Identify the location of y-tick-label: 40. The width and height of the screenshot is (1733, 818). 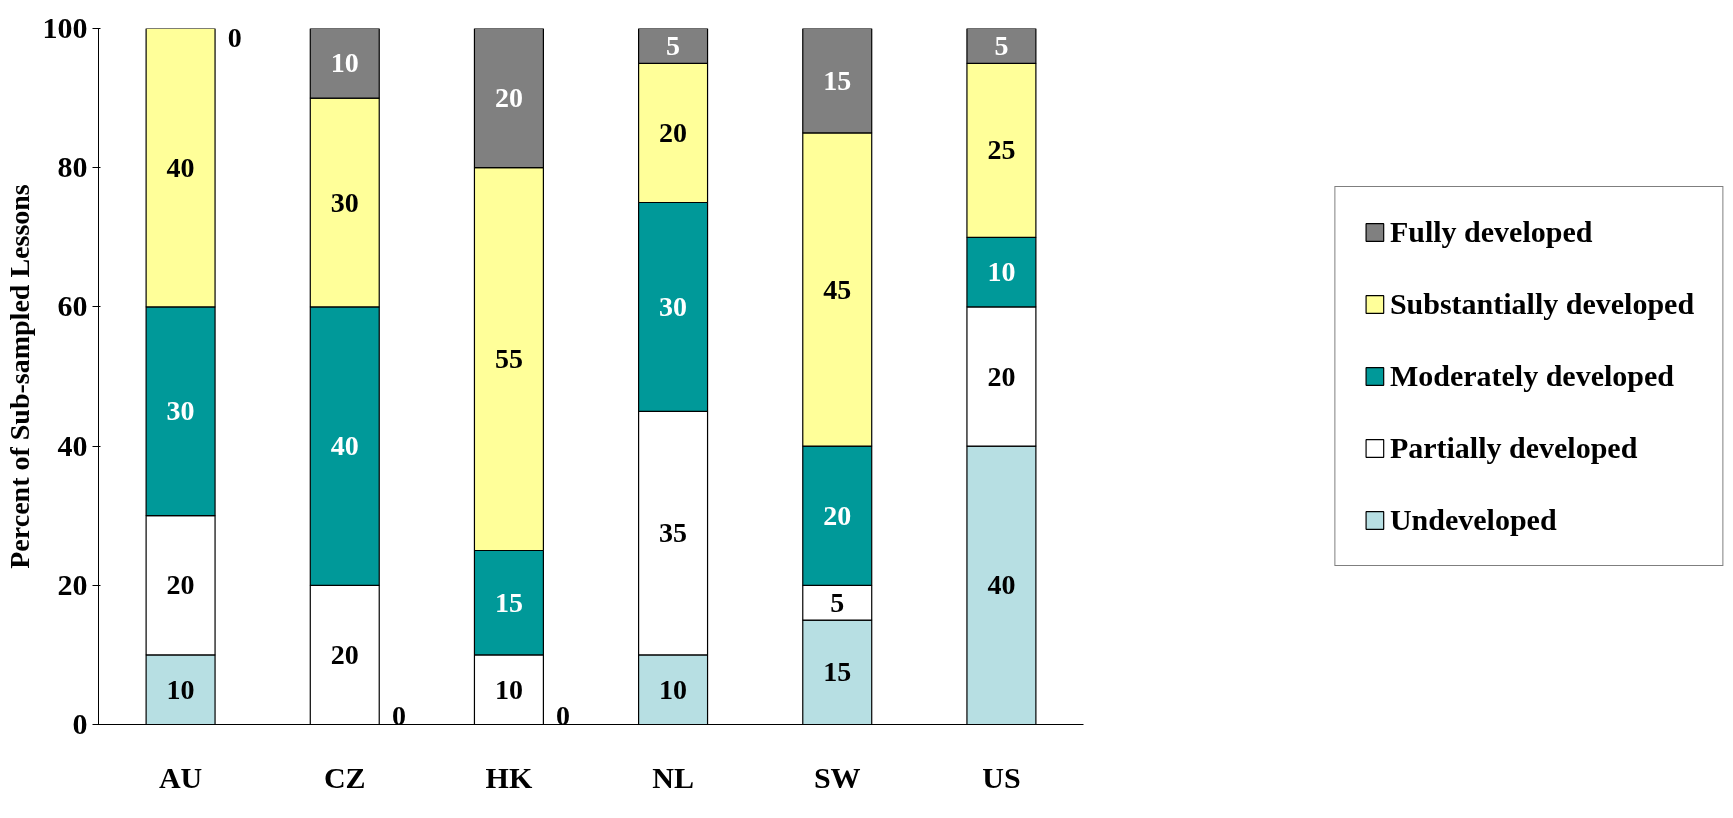
(72, 445).